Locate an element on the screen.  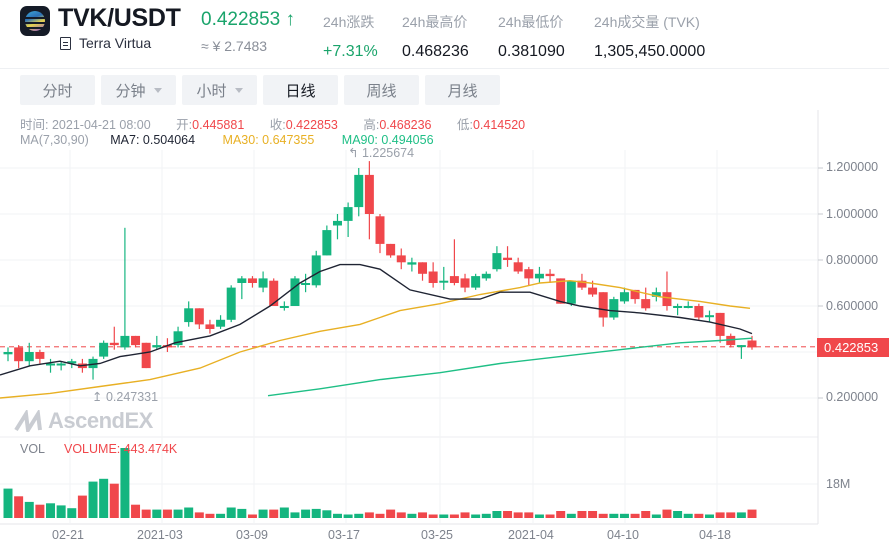
volume-tick: 18M is located at coordinates (838, 484).